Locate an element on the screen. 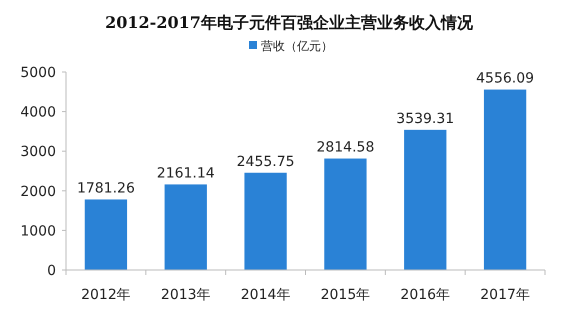  data-label: 2814.58 is located at coordinates (345, 148).